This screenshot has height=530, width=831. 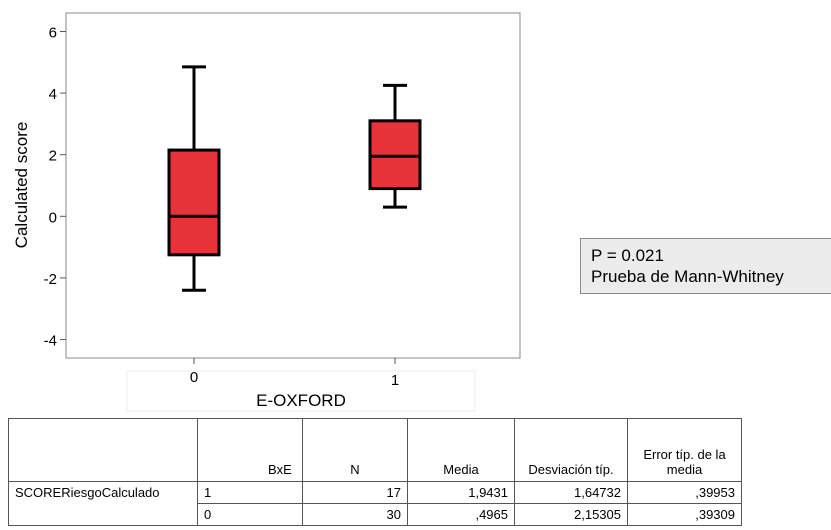 I want to click on table-header-mean: Media, so click(x=461, y=450).